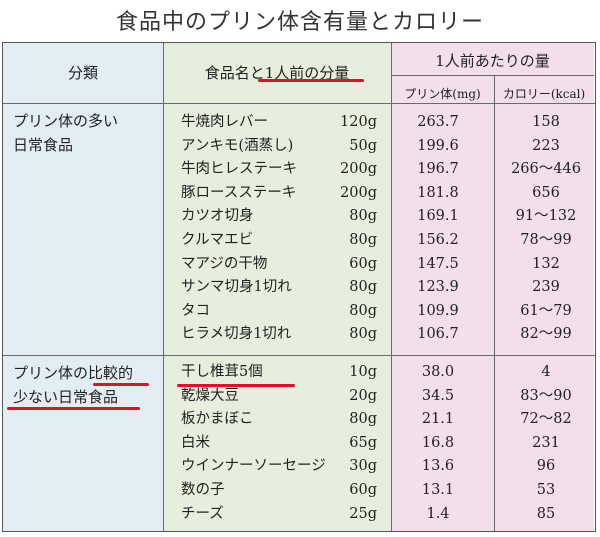  I want to click on table-row: サンマ切身1切れ 80g 123.9 239, so click(299, 287).